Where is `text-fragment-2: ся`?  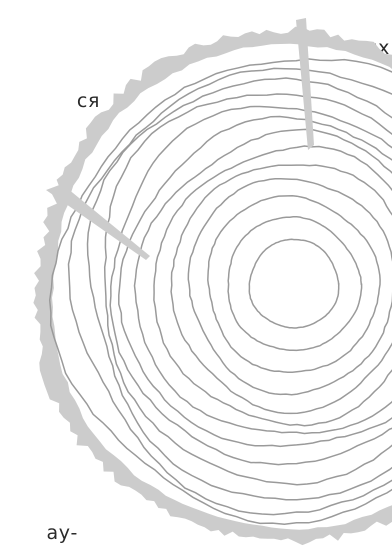 text-fragment-2: ся is located at coordinates (88, 101).